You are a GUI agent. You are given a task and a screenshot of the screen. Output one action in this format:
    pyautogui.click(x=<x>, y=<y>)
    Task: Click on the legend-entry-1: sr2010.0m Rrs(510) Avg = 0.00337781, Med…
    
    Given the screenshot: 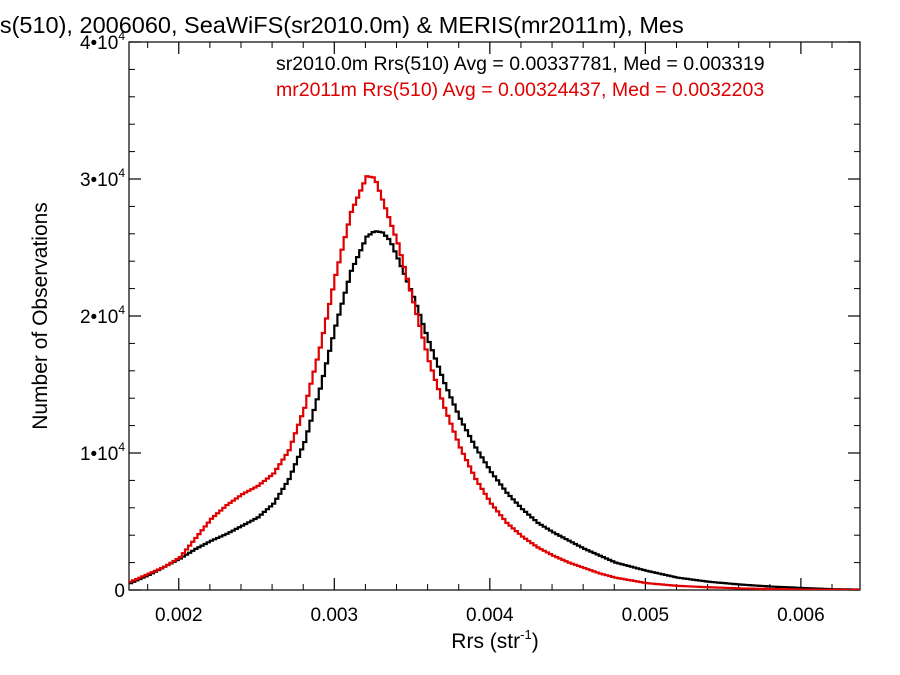 What is the action you would take?
    pyautogui.click(x=520, y=64)
    